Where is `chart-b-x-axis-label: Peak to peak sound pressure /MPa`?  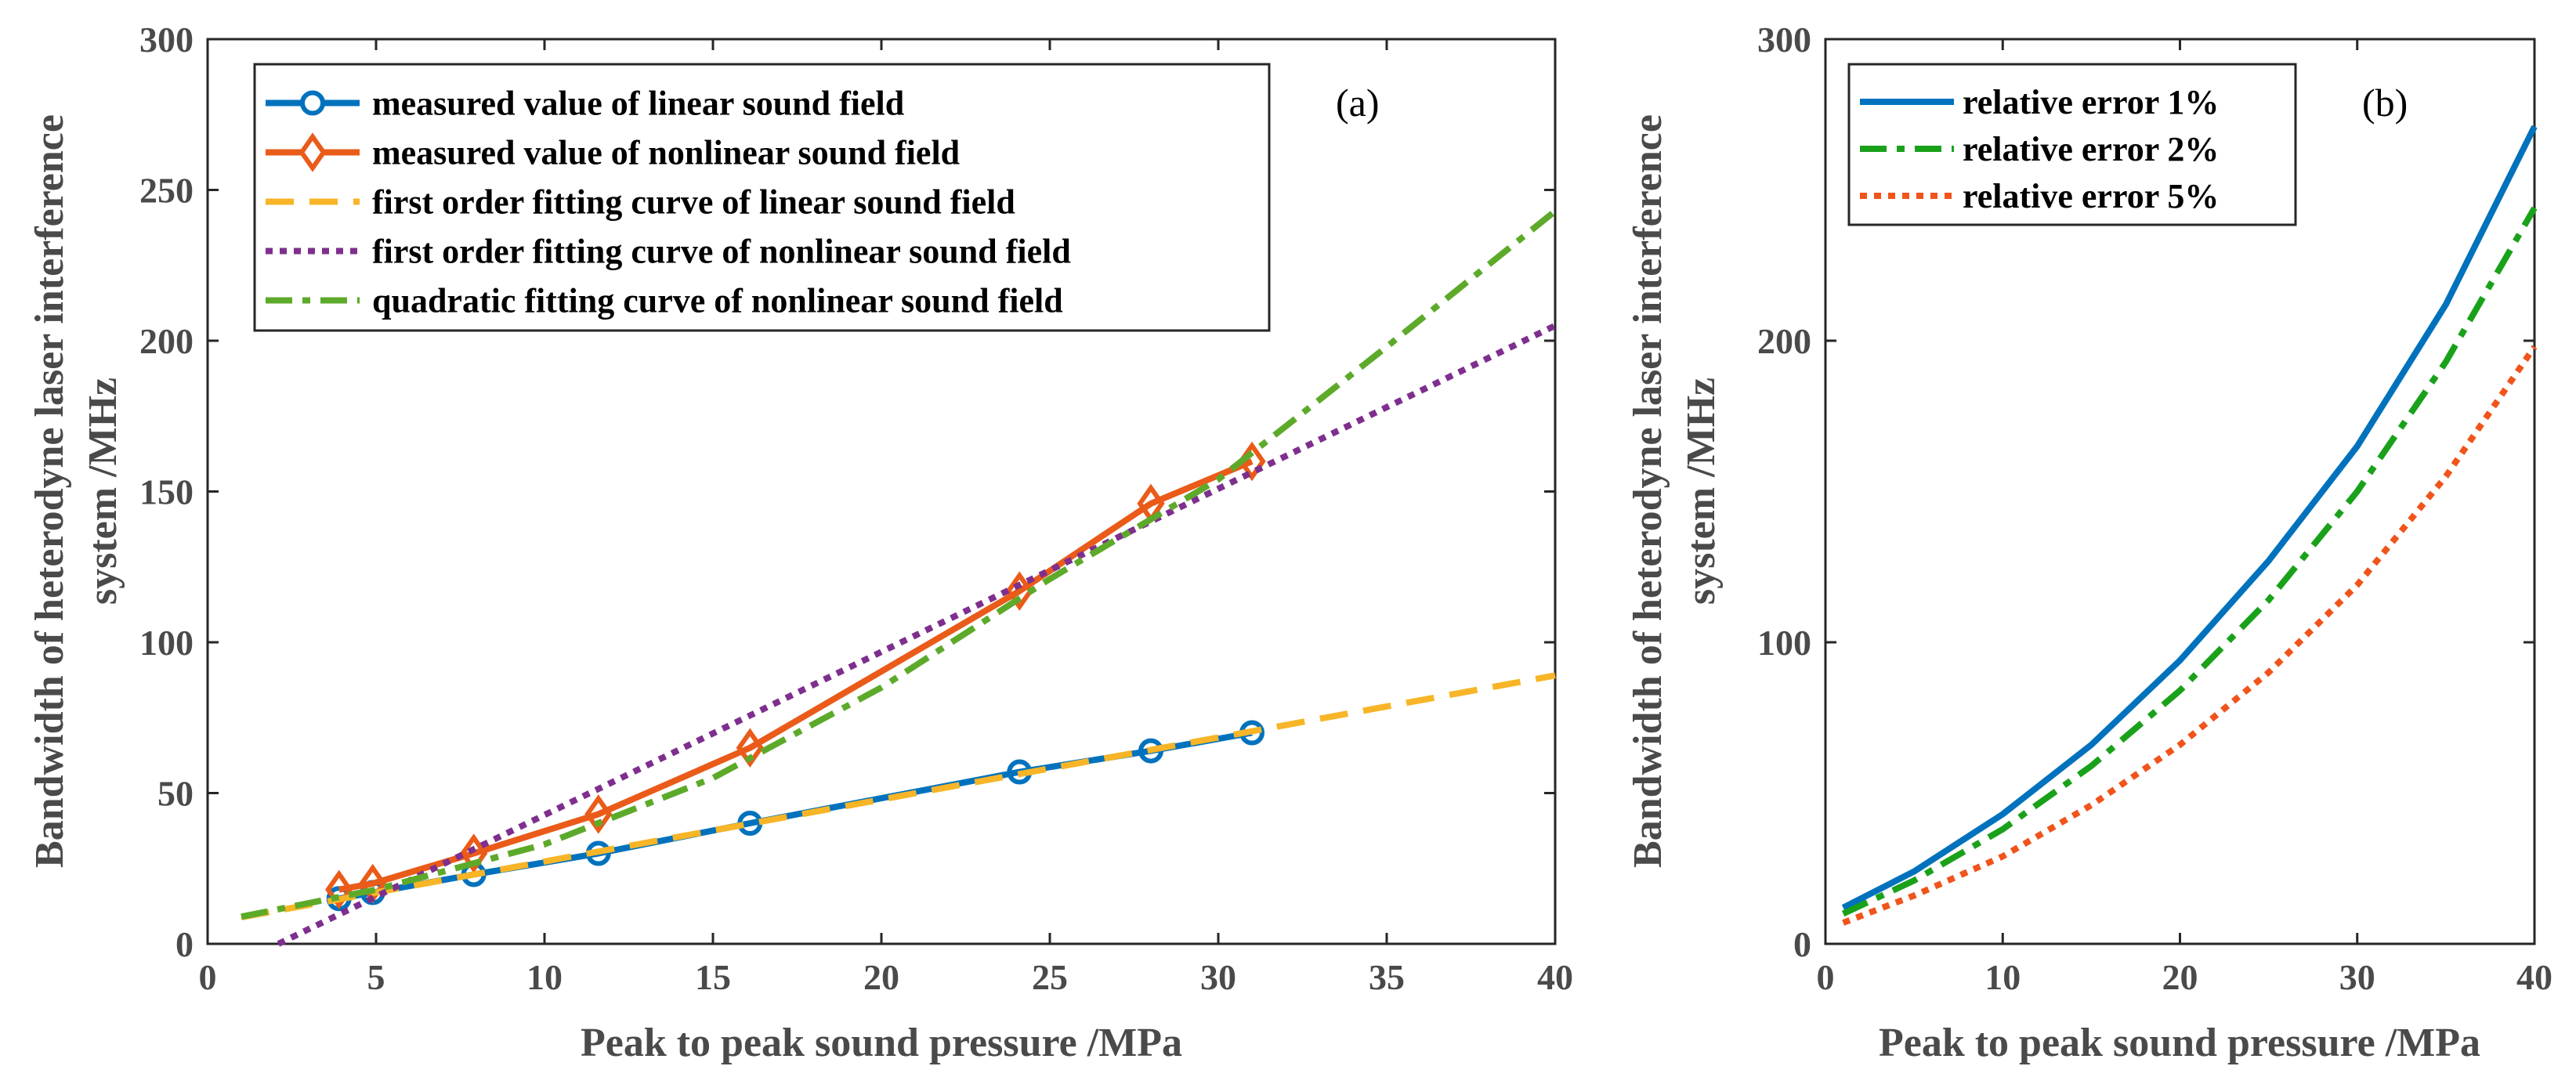 chart-b-x-axis-label: Peak to peak sound pressure /MPa is located at coordinates (2180, 1043).